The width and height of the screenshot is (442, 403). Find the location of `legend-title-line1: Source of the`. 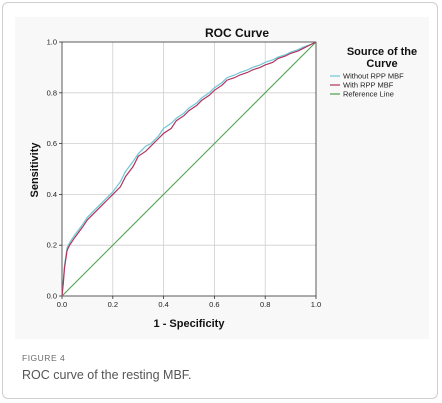

legend-title-line1: Source of the is located at coordinates (382, 52).